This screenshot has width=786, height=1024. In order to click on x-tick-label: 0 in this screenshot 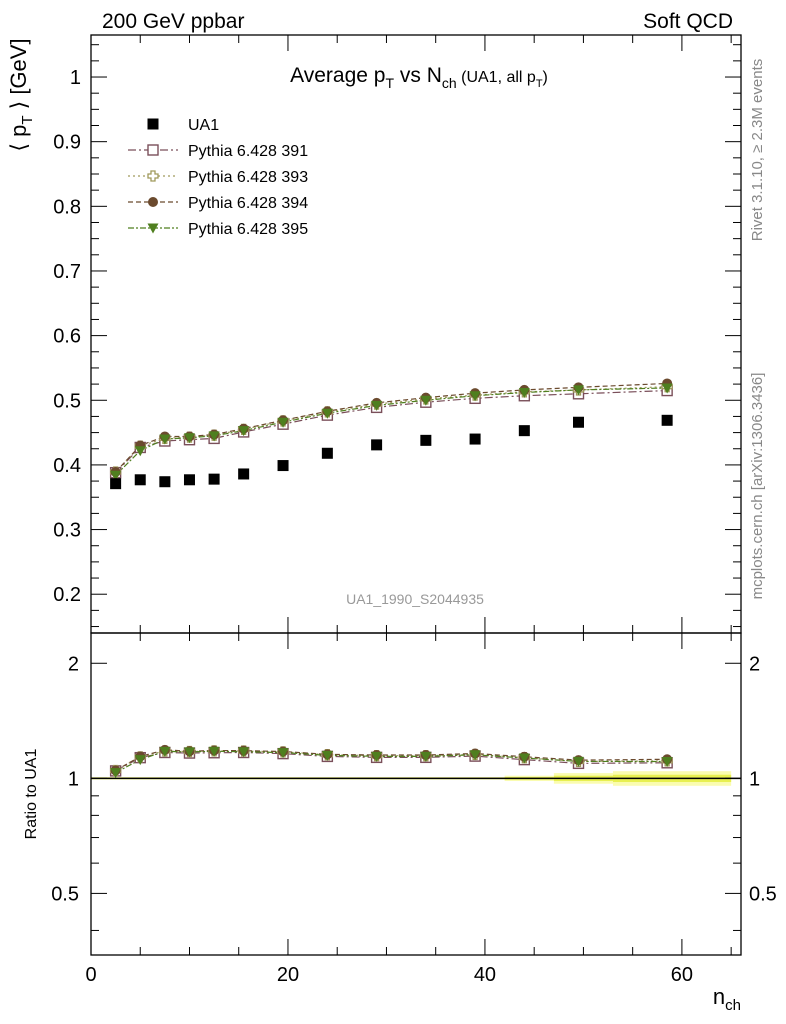, I will do `click(90, 975)`.